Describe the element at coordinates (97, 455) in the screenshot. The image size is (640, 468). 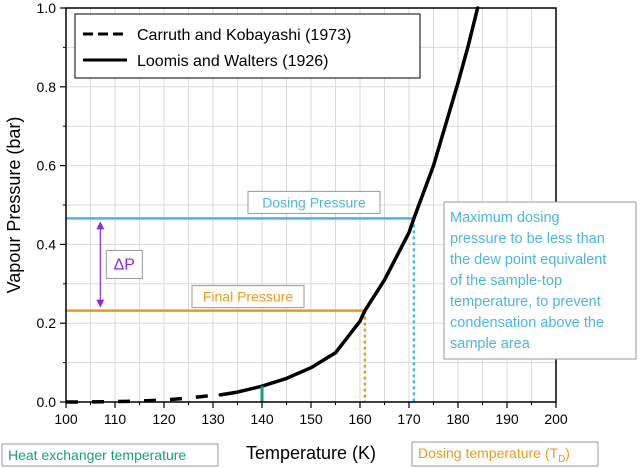
I see `heat-exchanger-callout-text: Heat exchanger temperature` at that location.